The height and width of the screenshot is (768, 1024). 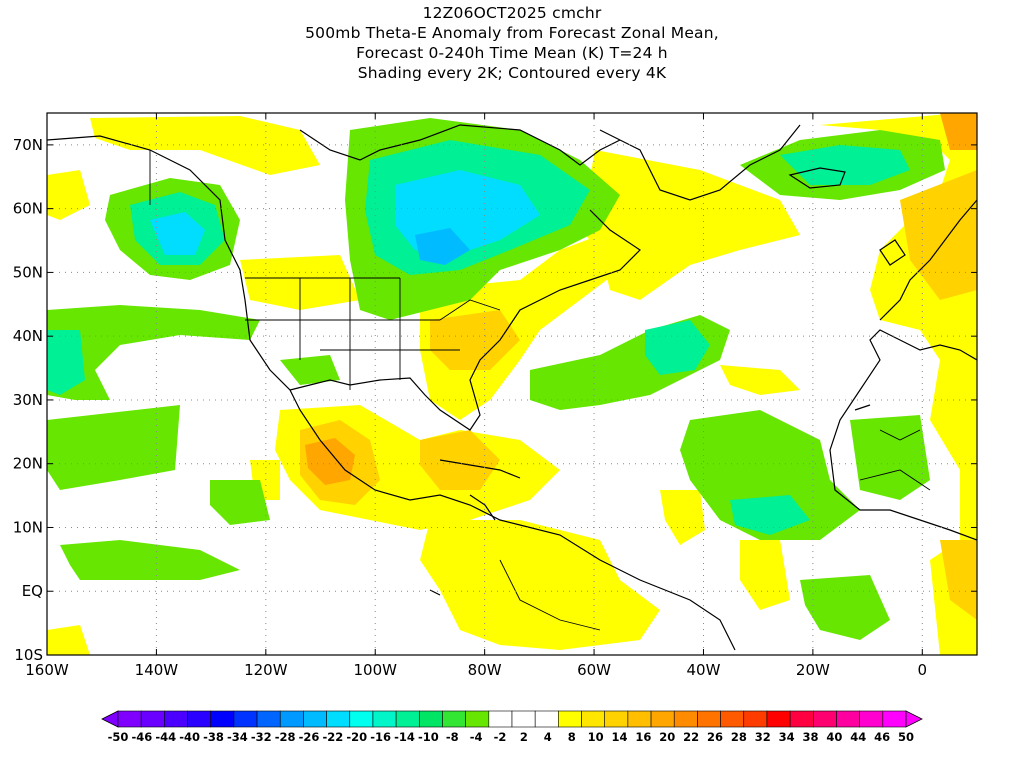 I want to click on colorbar-label: 26, so click(x=715, y=737).